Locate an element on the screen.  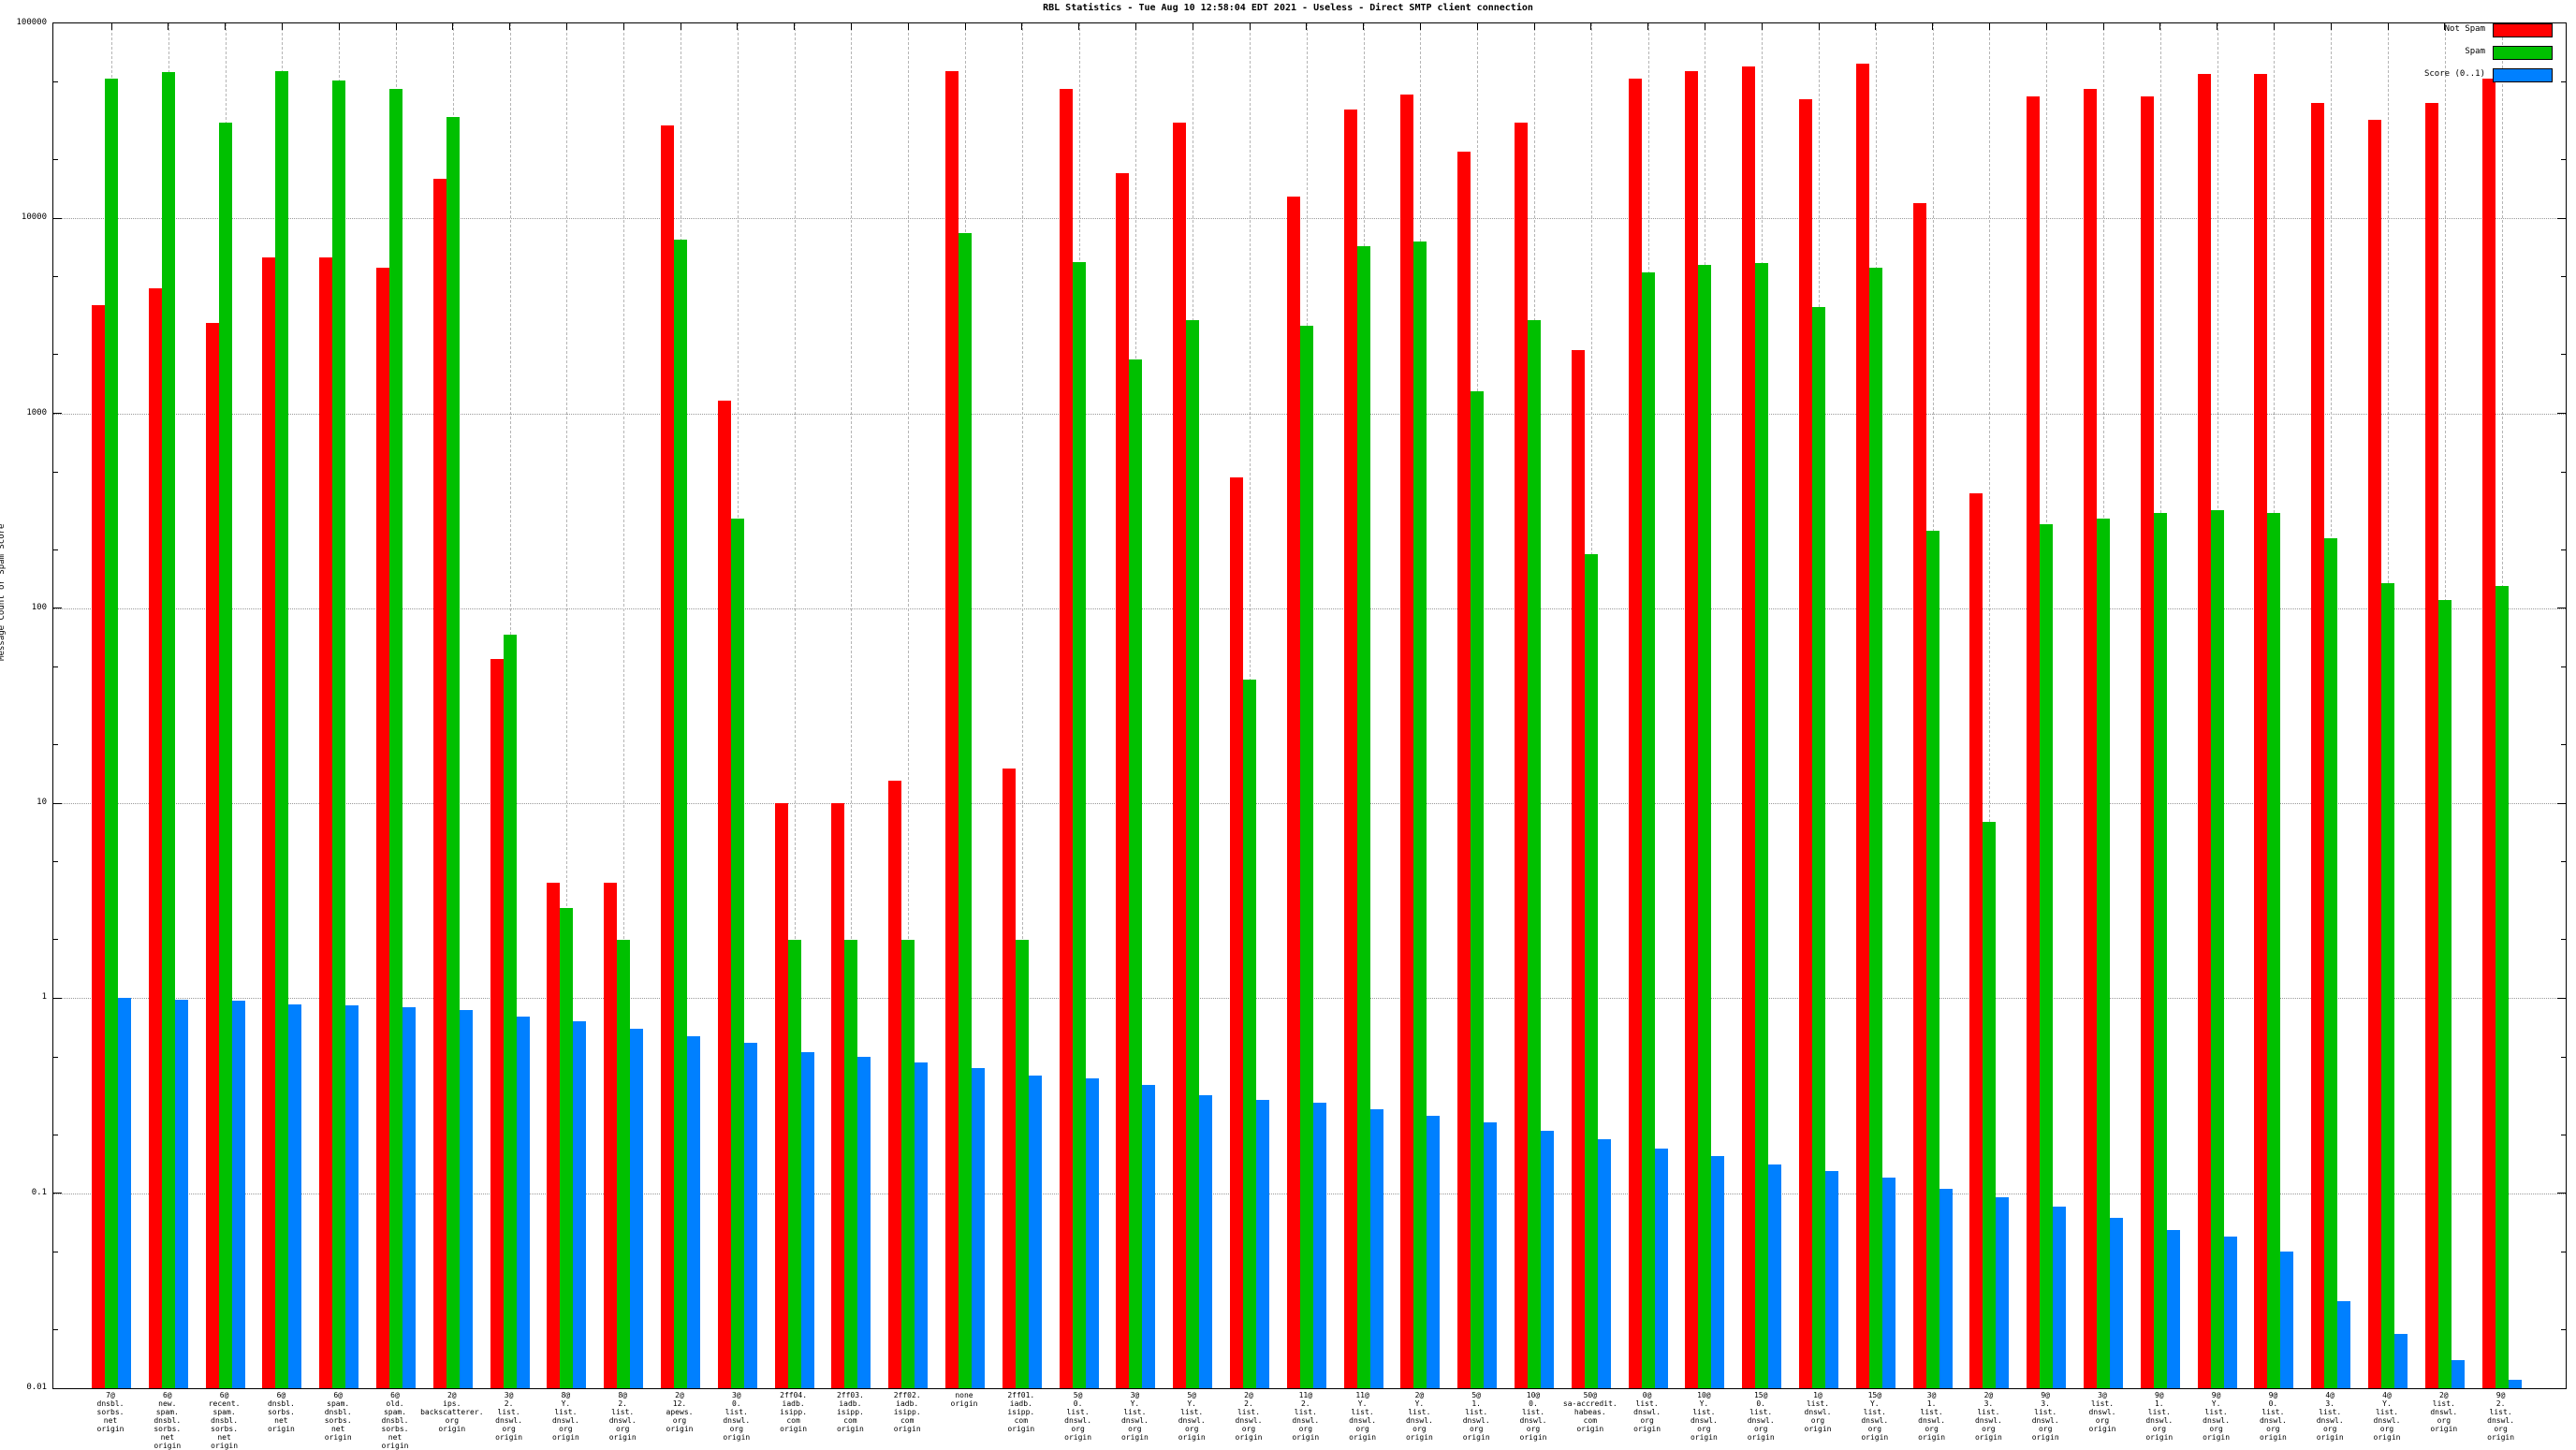
x-category-label: 9@ 3. list. dnswl. org origin is located at coordinates (2045, 1416).